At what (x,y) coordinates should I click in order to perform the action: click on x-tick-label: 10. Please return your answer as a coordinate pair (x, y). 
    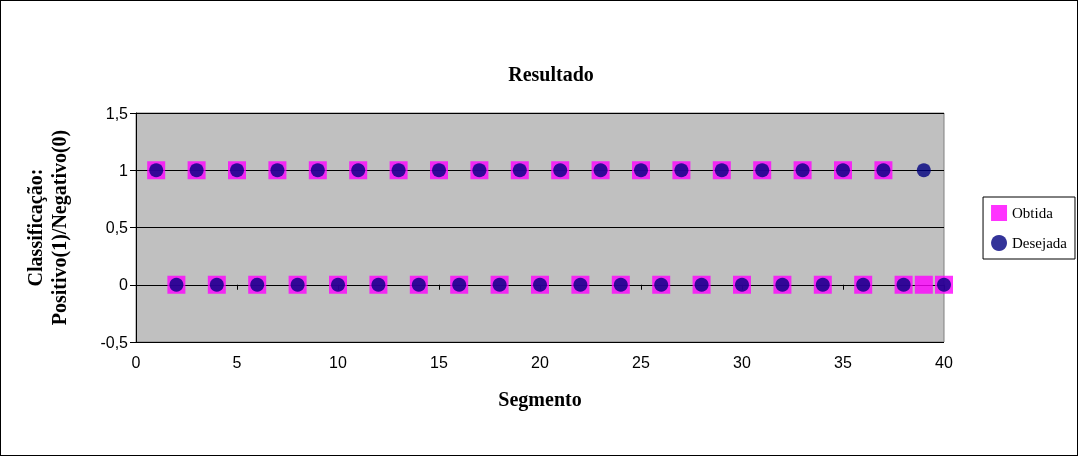
    Looking at the image, I should click on (338, 362).